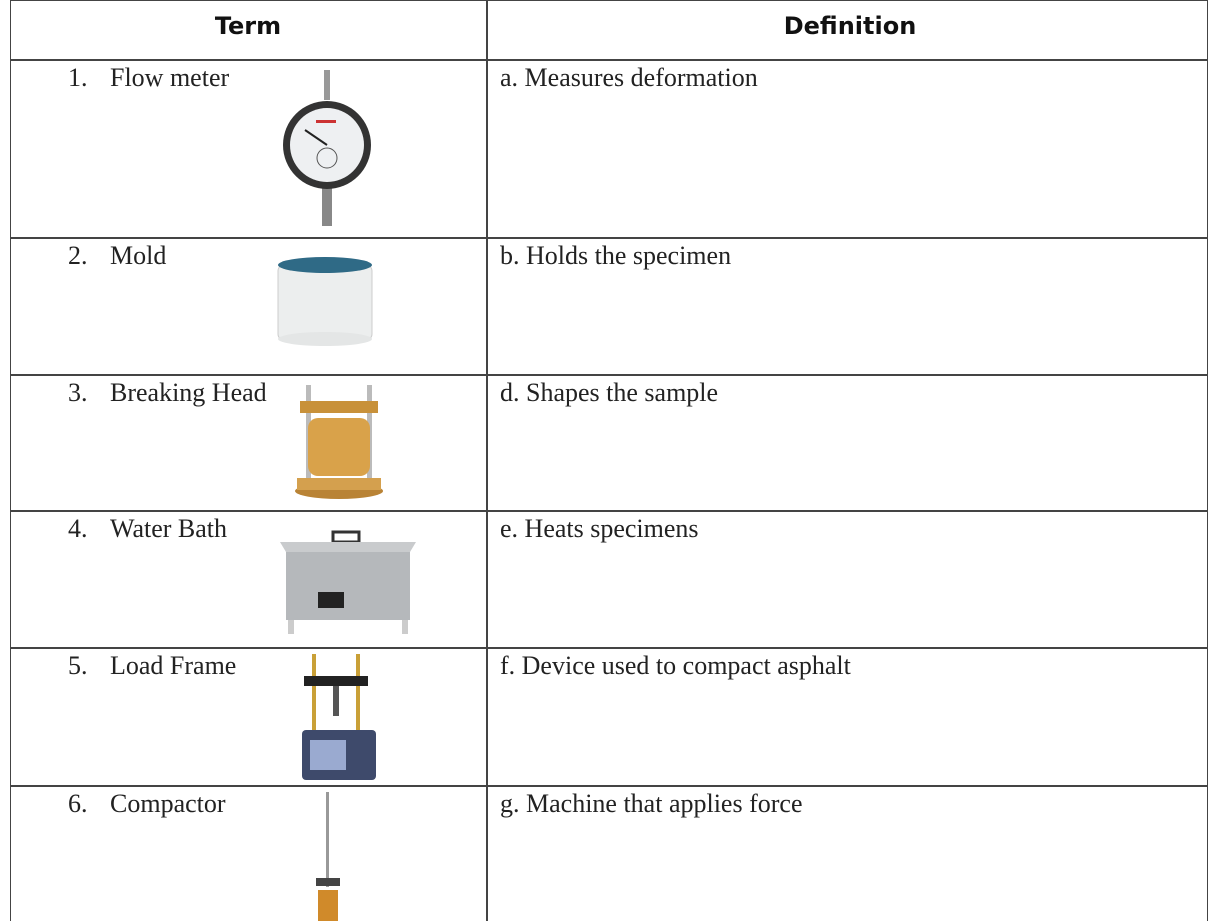 Image resolution: width=1217 pixels, height=921 pixels. Describe the element at coordinates (168, 803) in the screenshot. I see `term-name: Compactor` at that location.